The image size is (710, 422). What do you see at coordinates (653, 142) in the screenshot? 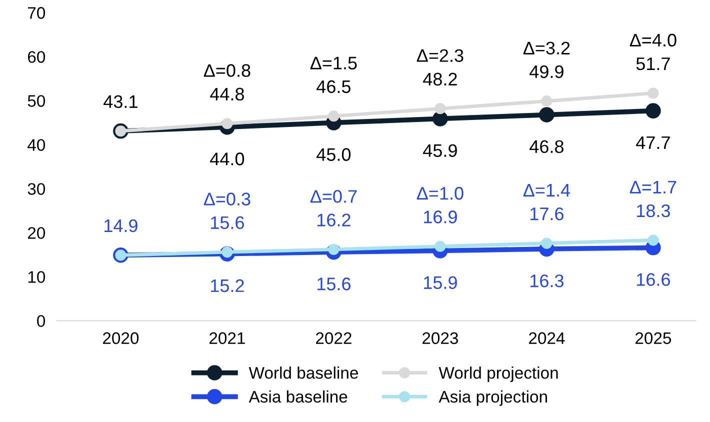
I see `data-label: 47.7` at bounding box center [653, 142].